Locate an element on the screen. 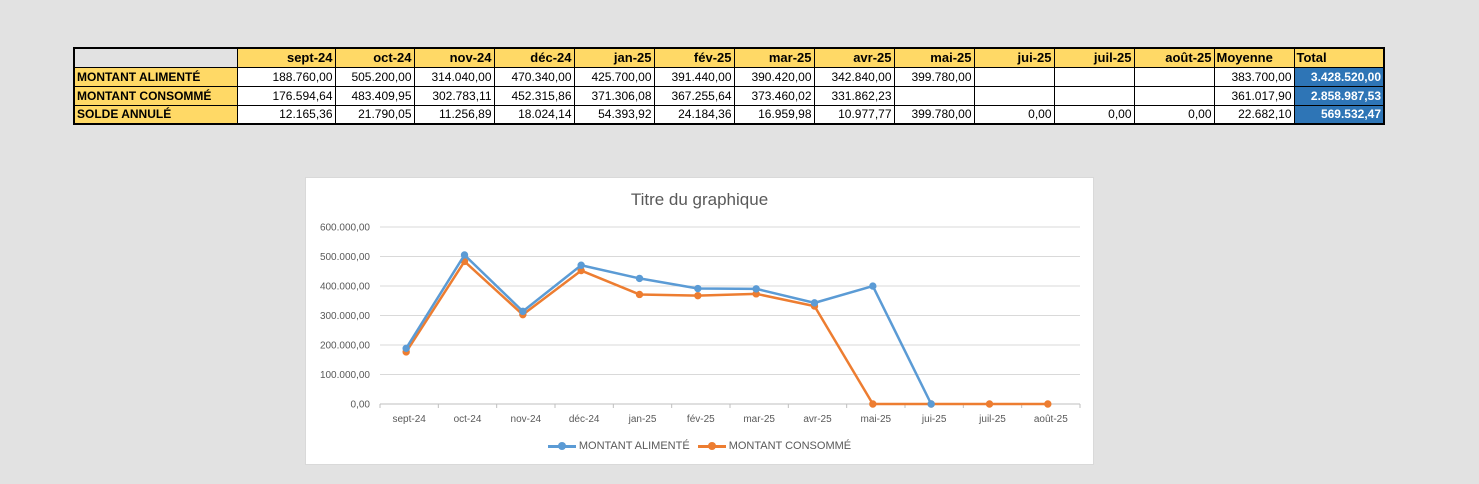 This screenshot has height=484, width=1479. table-cell: 16.959,98 is located at coordinates (774, 114).